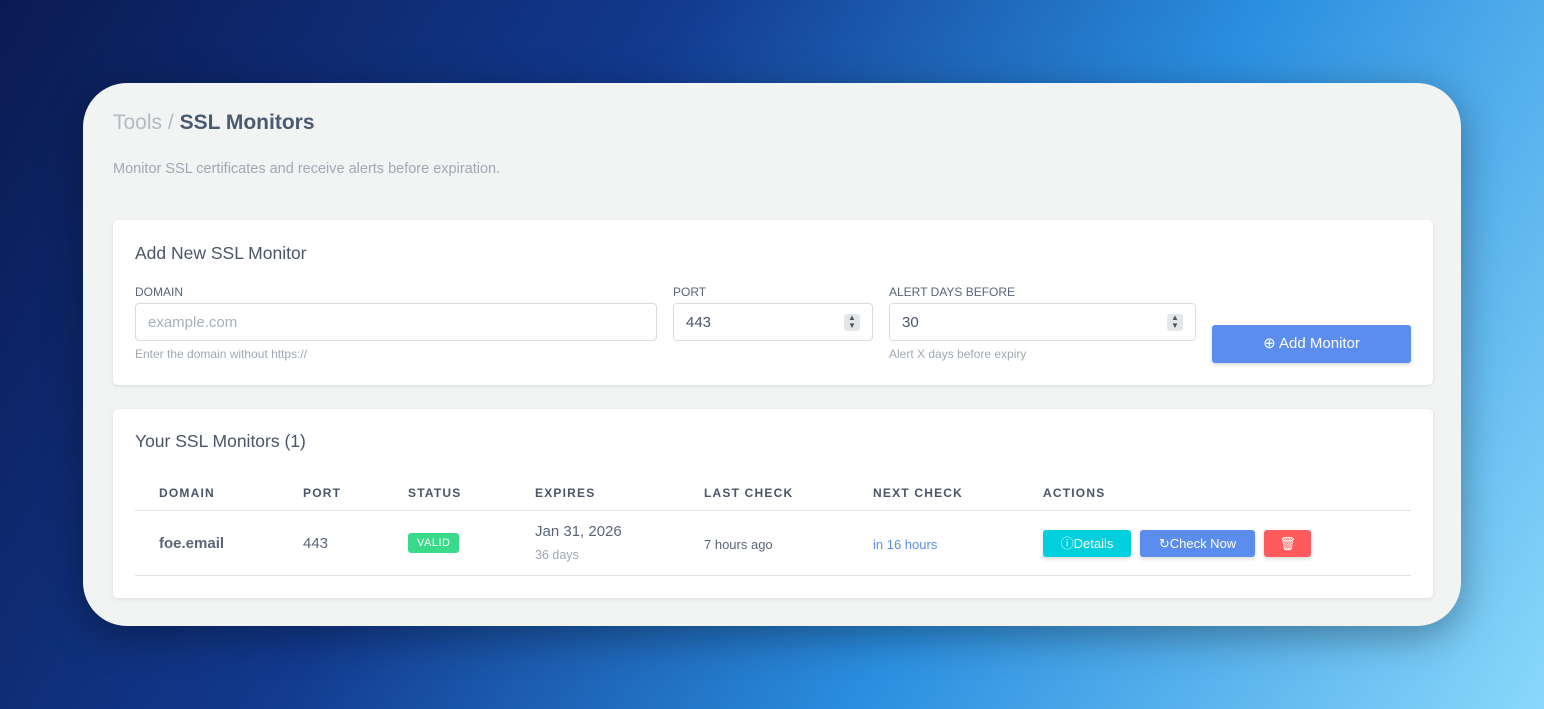 This screenshot has height=709, width=1544. What do you see at coordinates (565, 493) in the screenshot?
I see `column-header: EXPIRES` at bounding box center [565, 493].